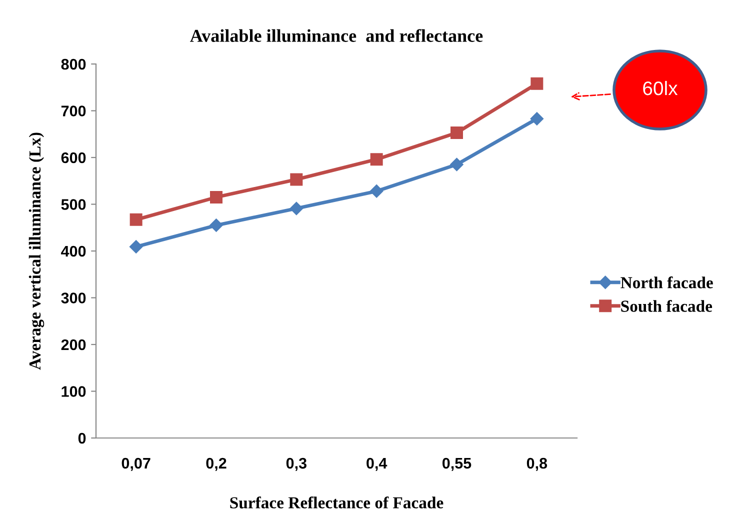  Describe the element at coordinates (537, 464) in the screenshot. I see `x-tick-label: 0,8` at that location.